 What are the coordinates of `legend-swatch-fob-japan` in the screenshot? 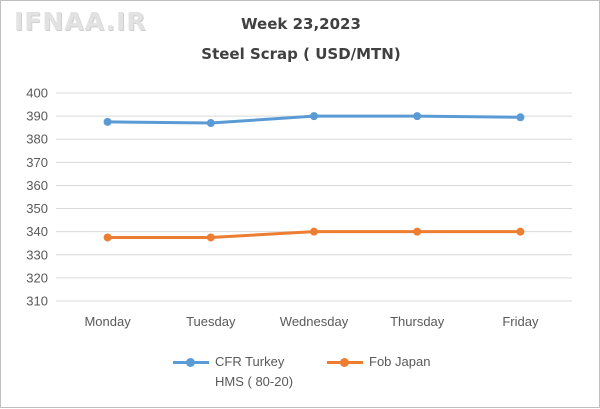 It's located at (345, 362).